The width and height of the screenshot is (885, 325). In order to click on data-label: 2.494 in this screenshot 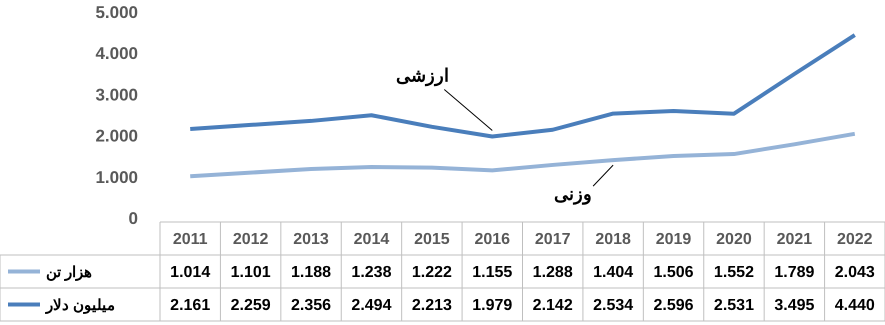, I will do `click(371, 305)`.